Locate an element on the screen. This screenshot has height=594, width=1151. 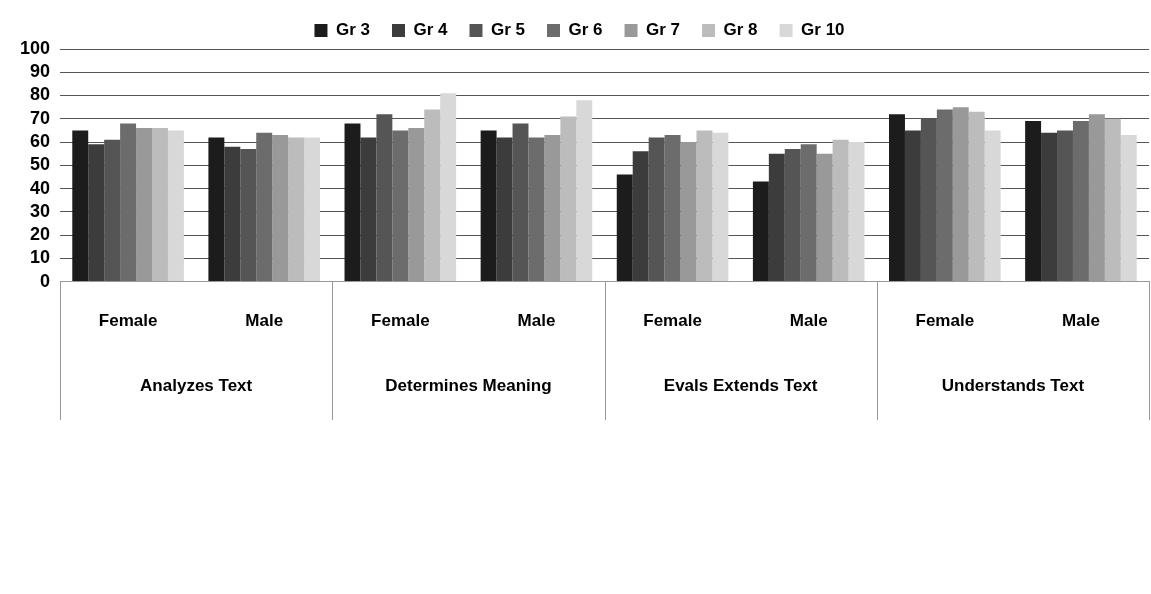
y-tick-label: 80 is located at coordinates (40, 94).